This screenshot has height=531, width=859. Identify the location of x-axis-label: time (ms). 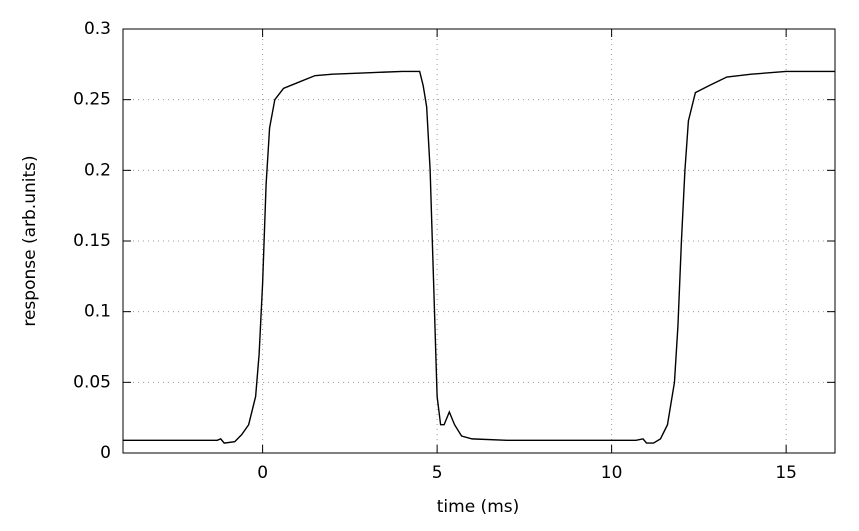
(478, 507).